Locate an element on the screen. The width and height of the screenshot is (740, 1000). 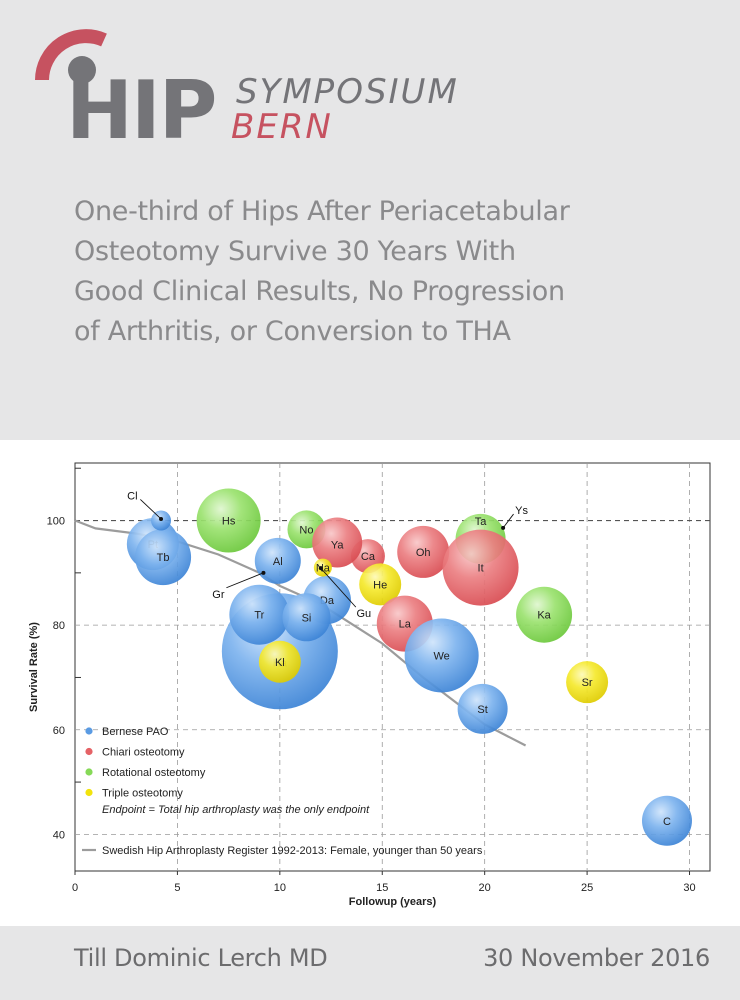
x-tick-label-15: 15 is located at coordinates (382, 888).